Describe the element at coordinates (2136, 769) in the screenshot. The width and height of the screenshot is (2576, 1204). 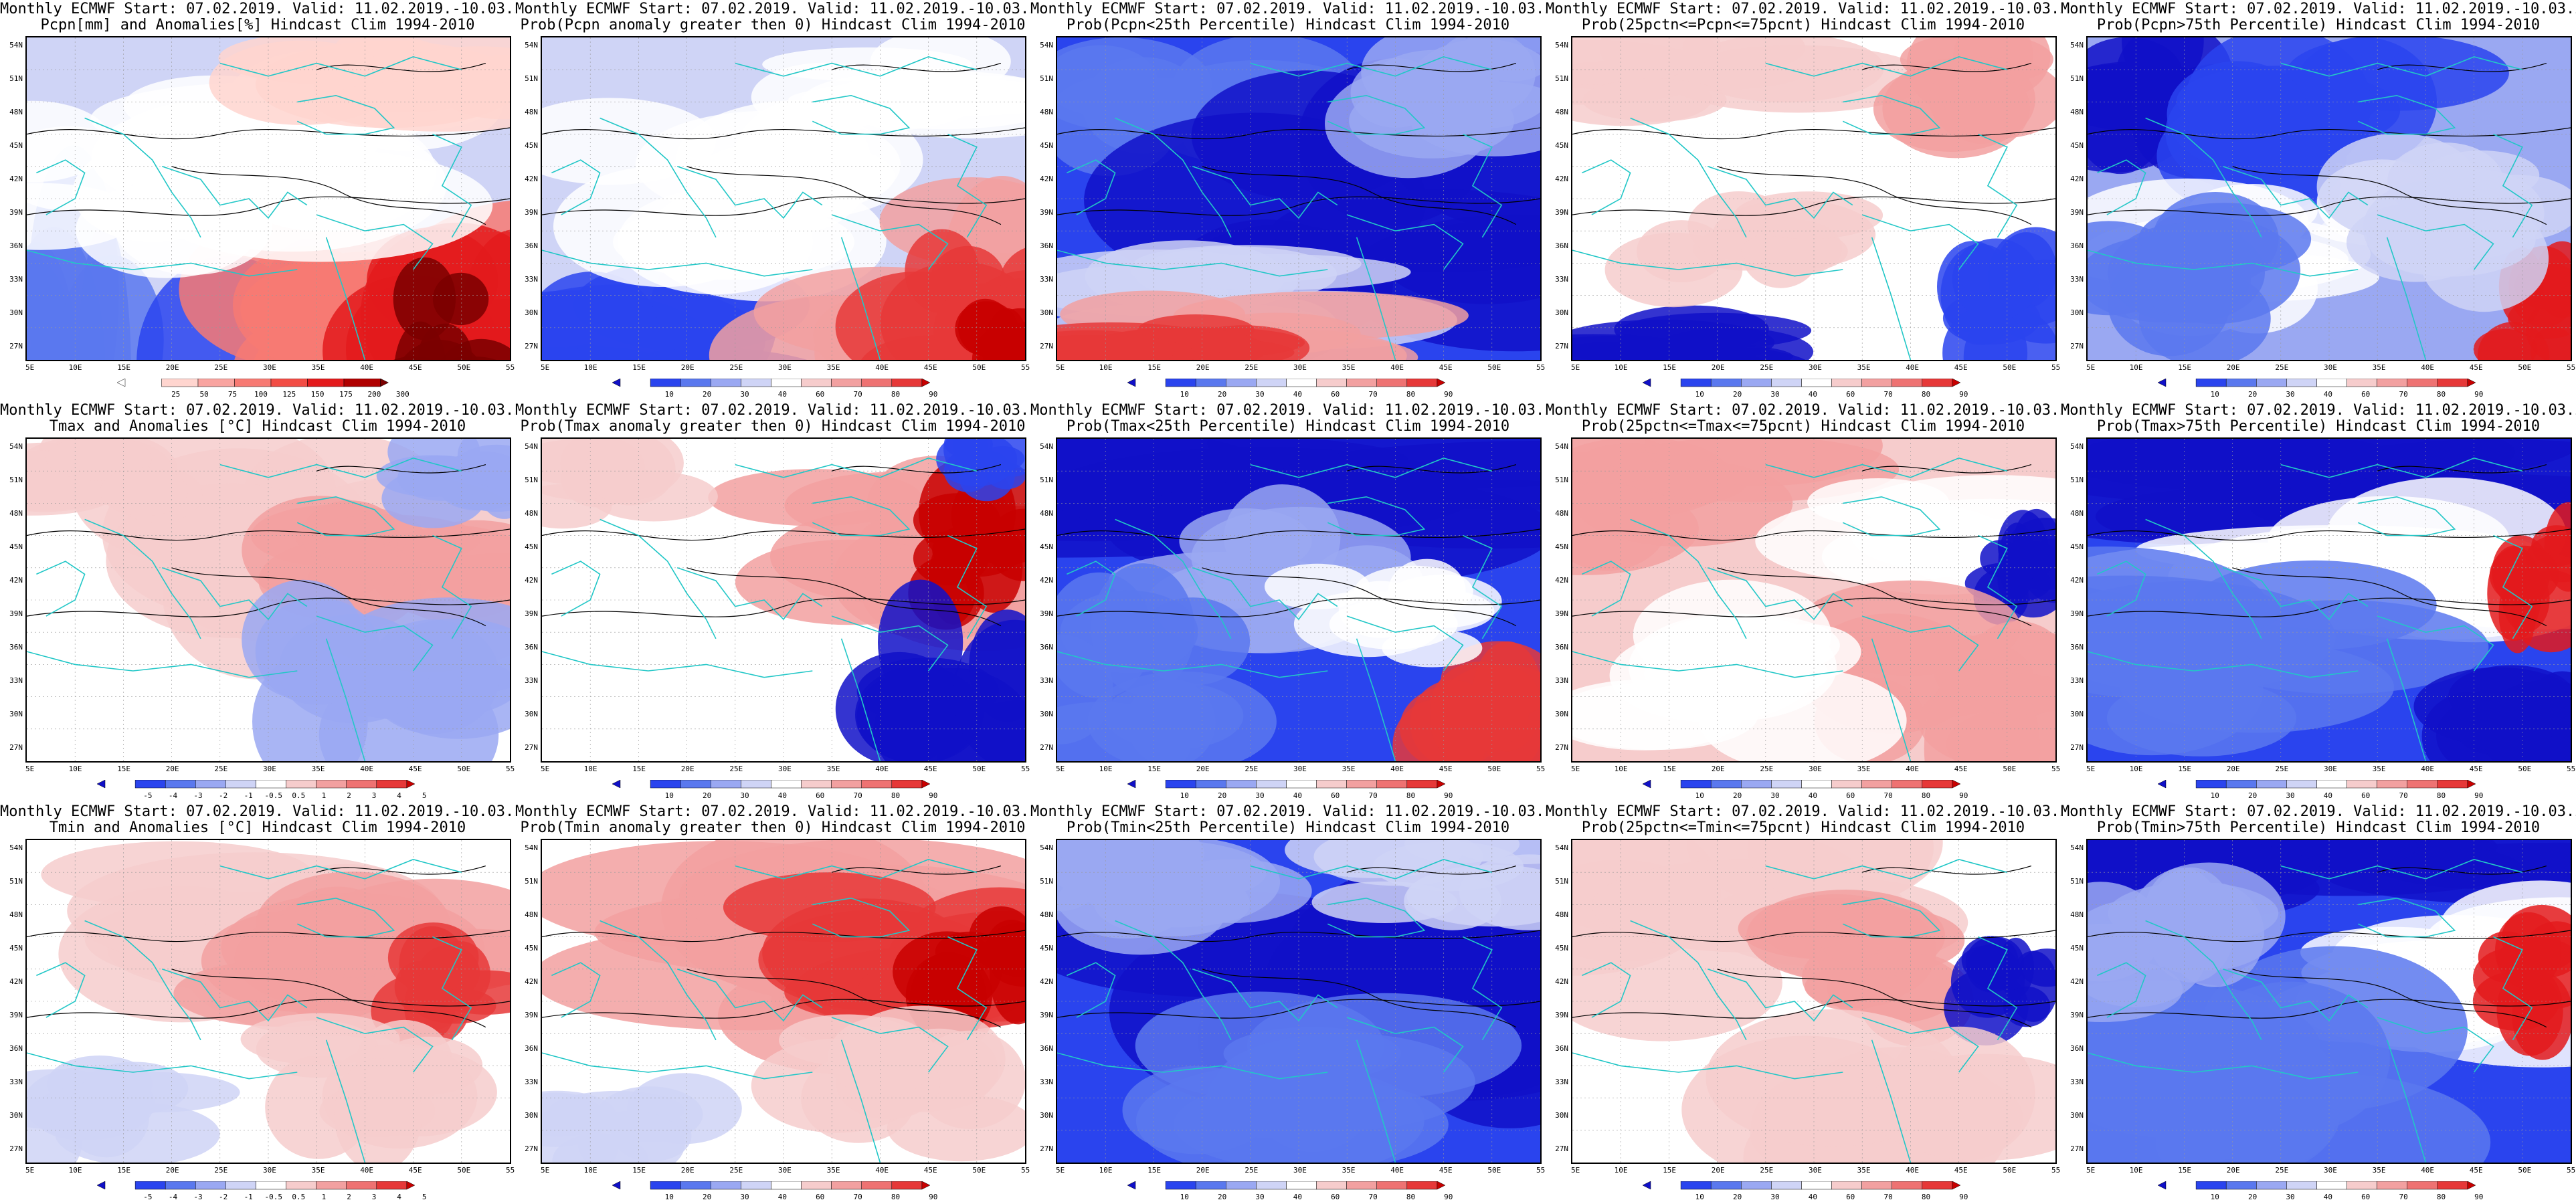
I see `longitude-tick-label: 10E` at that location.